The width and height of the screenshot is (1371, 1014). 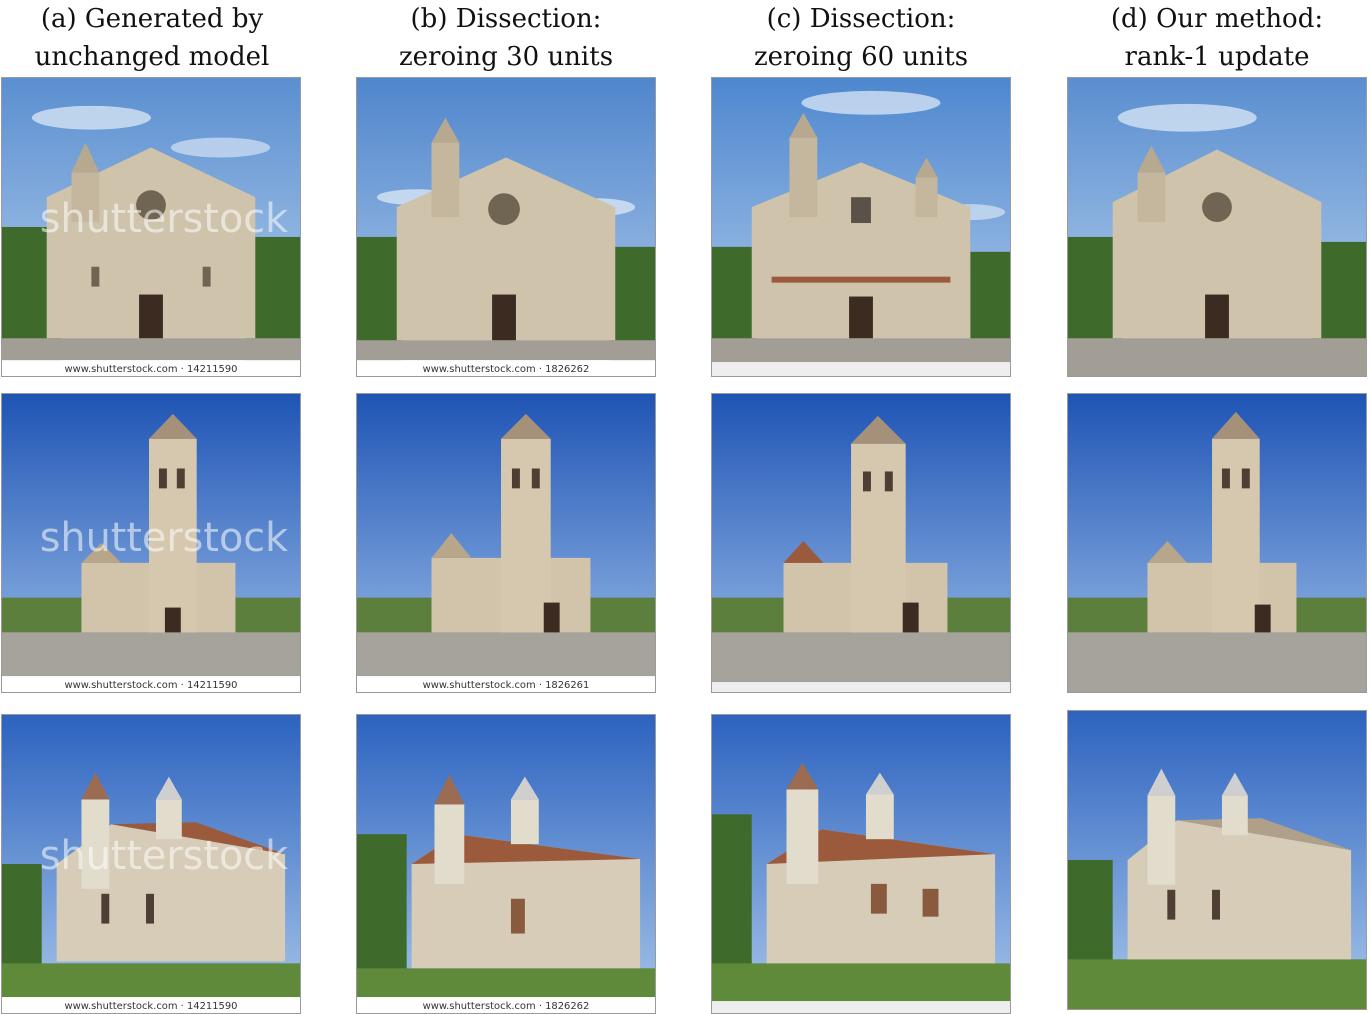 I want to click on column-header-b: (b) Dissection: zeroing 30 units, so click(x=506, y=38).